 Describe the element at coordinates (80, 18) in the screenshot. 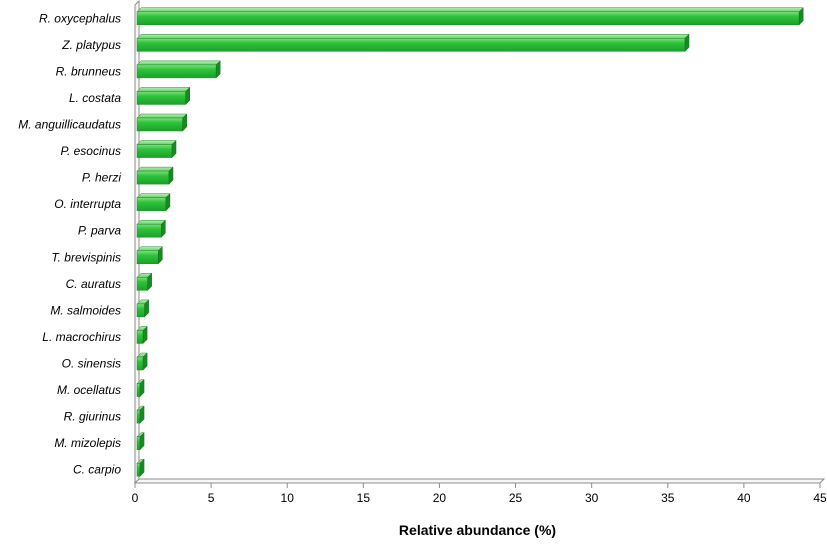

I see `category-label: R. oxycephalus` at that location.